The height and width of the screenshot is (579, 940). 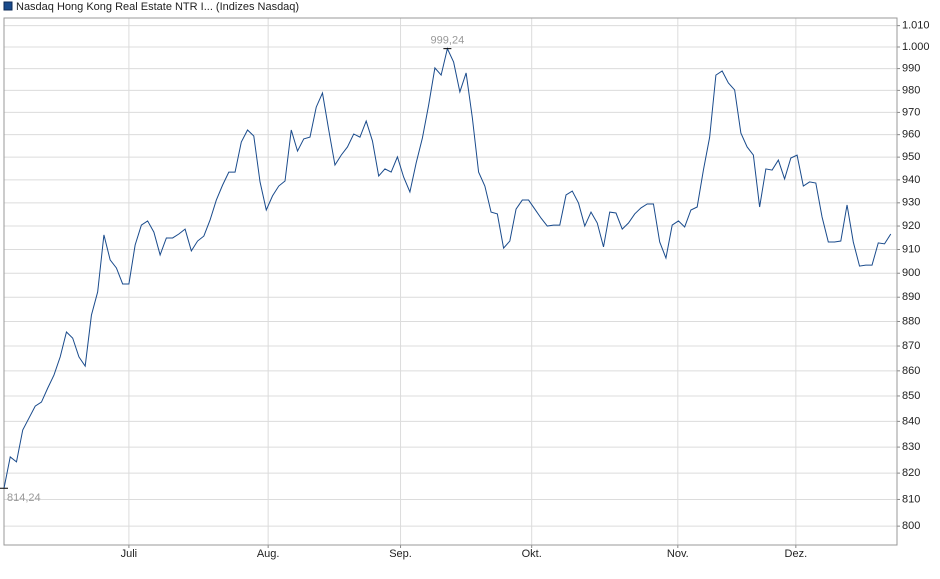 I want to click on y-tick-label: 870, so click(x=911, y=346).